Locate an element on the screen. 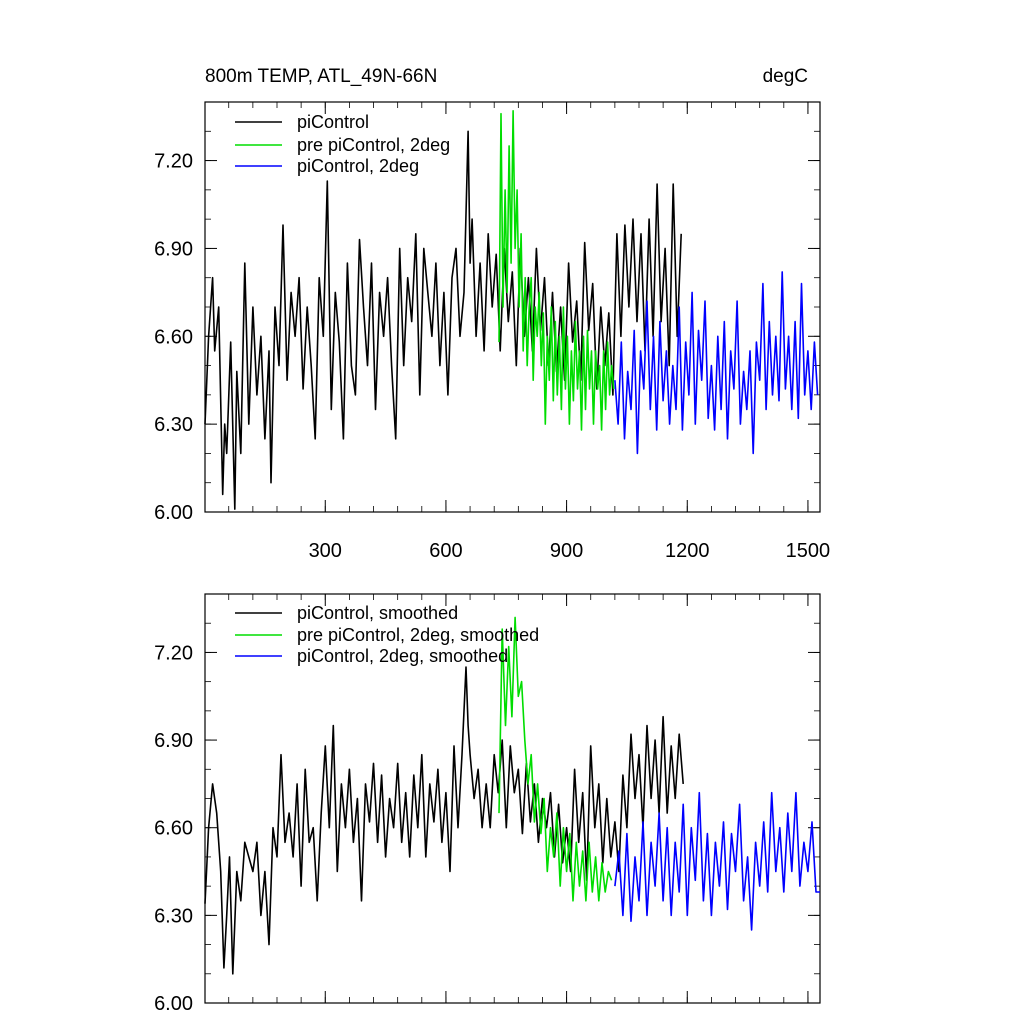  legend-label: piControl, smoothed is located at coordinates (377, 613).